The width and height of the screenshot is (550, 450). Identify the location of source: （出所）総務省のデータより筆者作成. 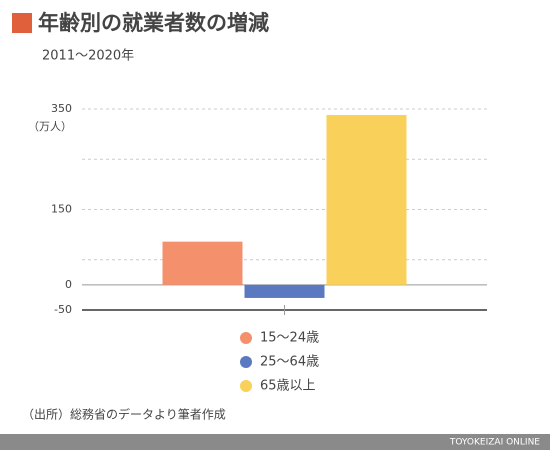
(124, 414).